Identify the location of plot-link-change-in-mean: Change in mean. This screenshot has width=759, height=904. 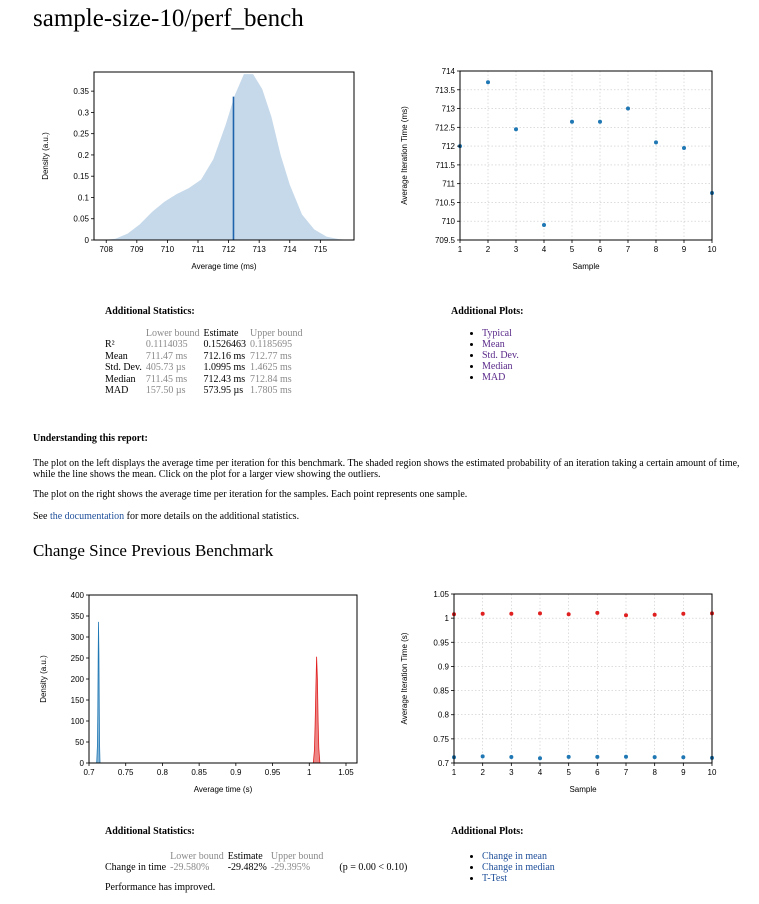
(514, 856).